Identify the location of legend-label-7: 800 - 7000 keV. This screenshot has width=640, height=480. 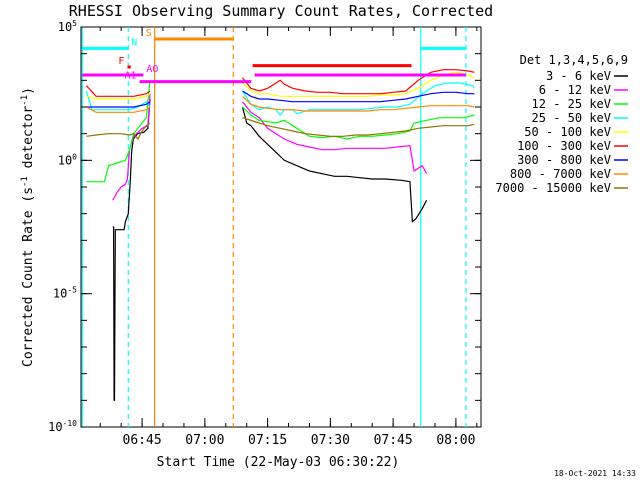
(560, 174).